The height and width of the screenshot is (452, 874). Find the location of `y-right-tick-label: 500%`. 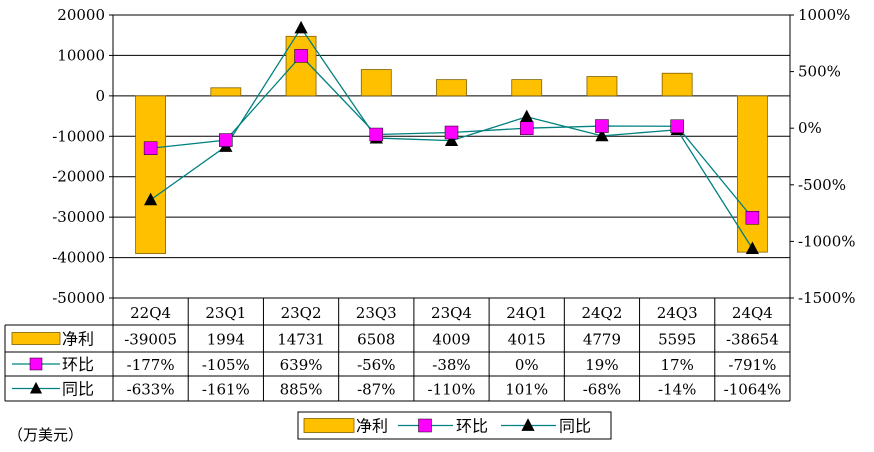

y-right-tick-label: 500% is located at coordinates (819, 72).